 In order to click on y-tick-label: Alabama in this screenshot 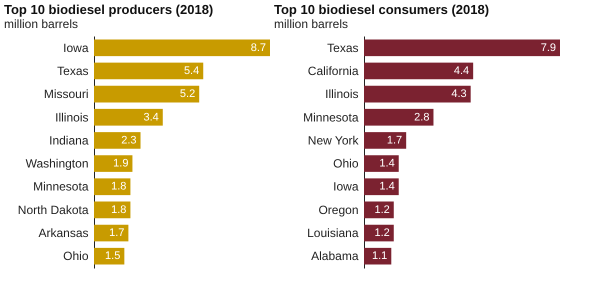, I will do `click(335, 256)`.